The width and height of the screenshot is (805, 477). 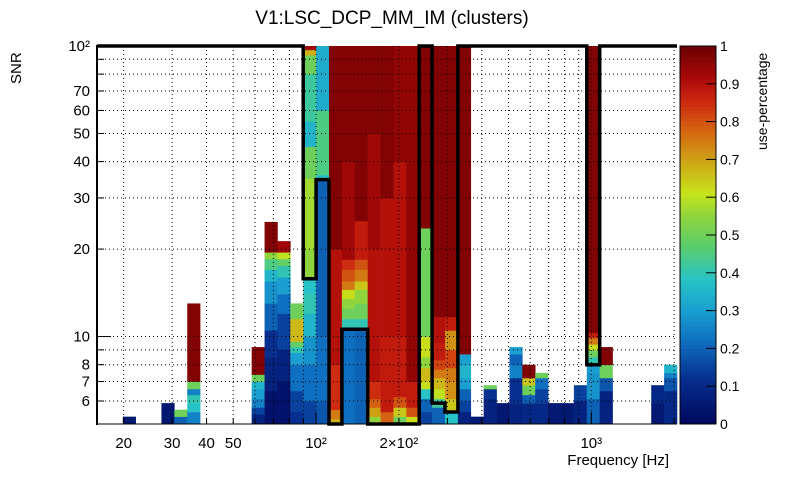 What do you see at coordinates (730, 84) in the screenshot?
I see `colorbar-tick-label: 0.9` at bounding box center [730, 84].